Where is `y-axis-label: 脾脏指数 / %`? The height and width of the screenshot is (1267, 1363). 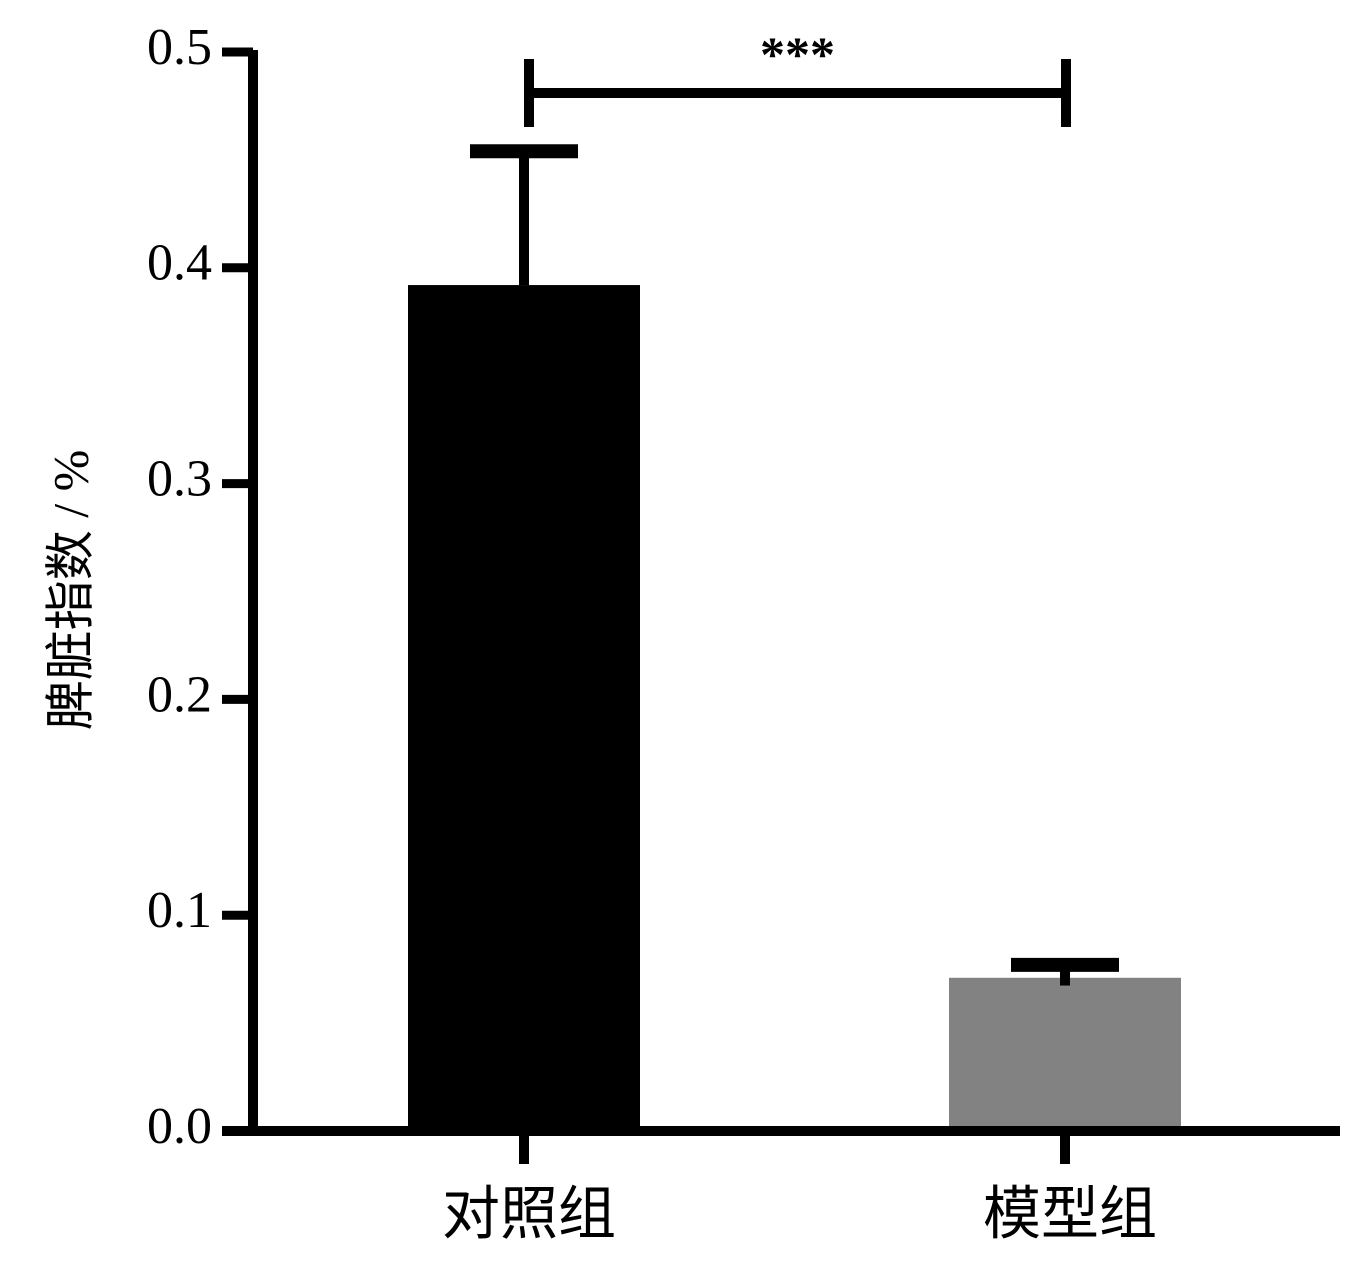
y-axis-label: 脾脏指数 / % is located at coordinates (70, 590).